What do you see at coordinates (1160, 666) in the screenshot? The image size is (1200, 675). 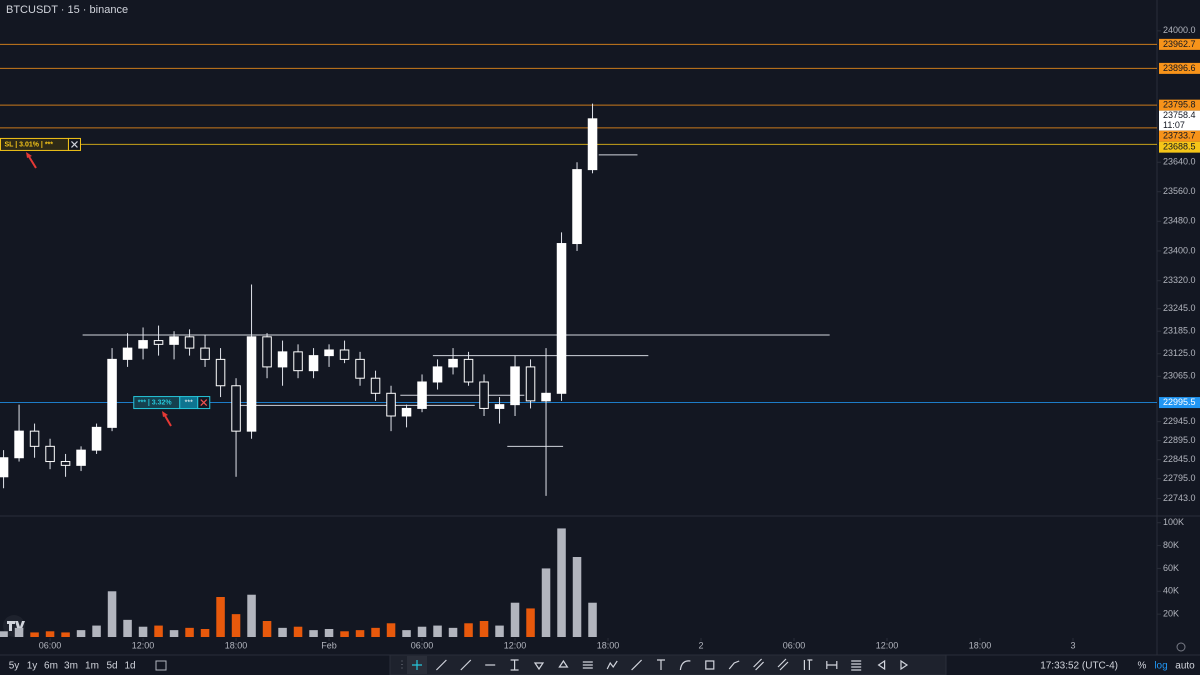 I see `scale-button: log` at bounding box center [1160, 666].